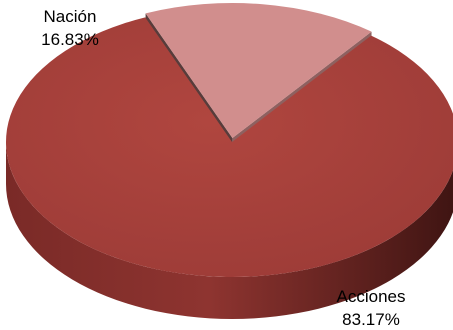 The width and height of the screenshot is (453, 330). What do you see at coordinates (371, 319) in the screenshot?
I see `slice-value-acciones: 83.17%` at bounding box center [371, 319].